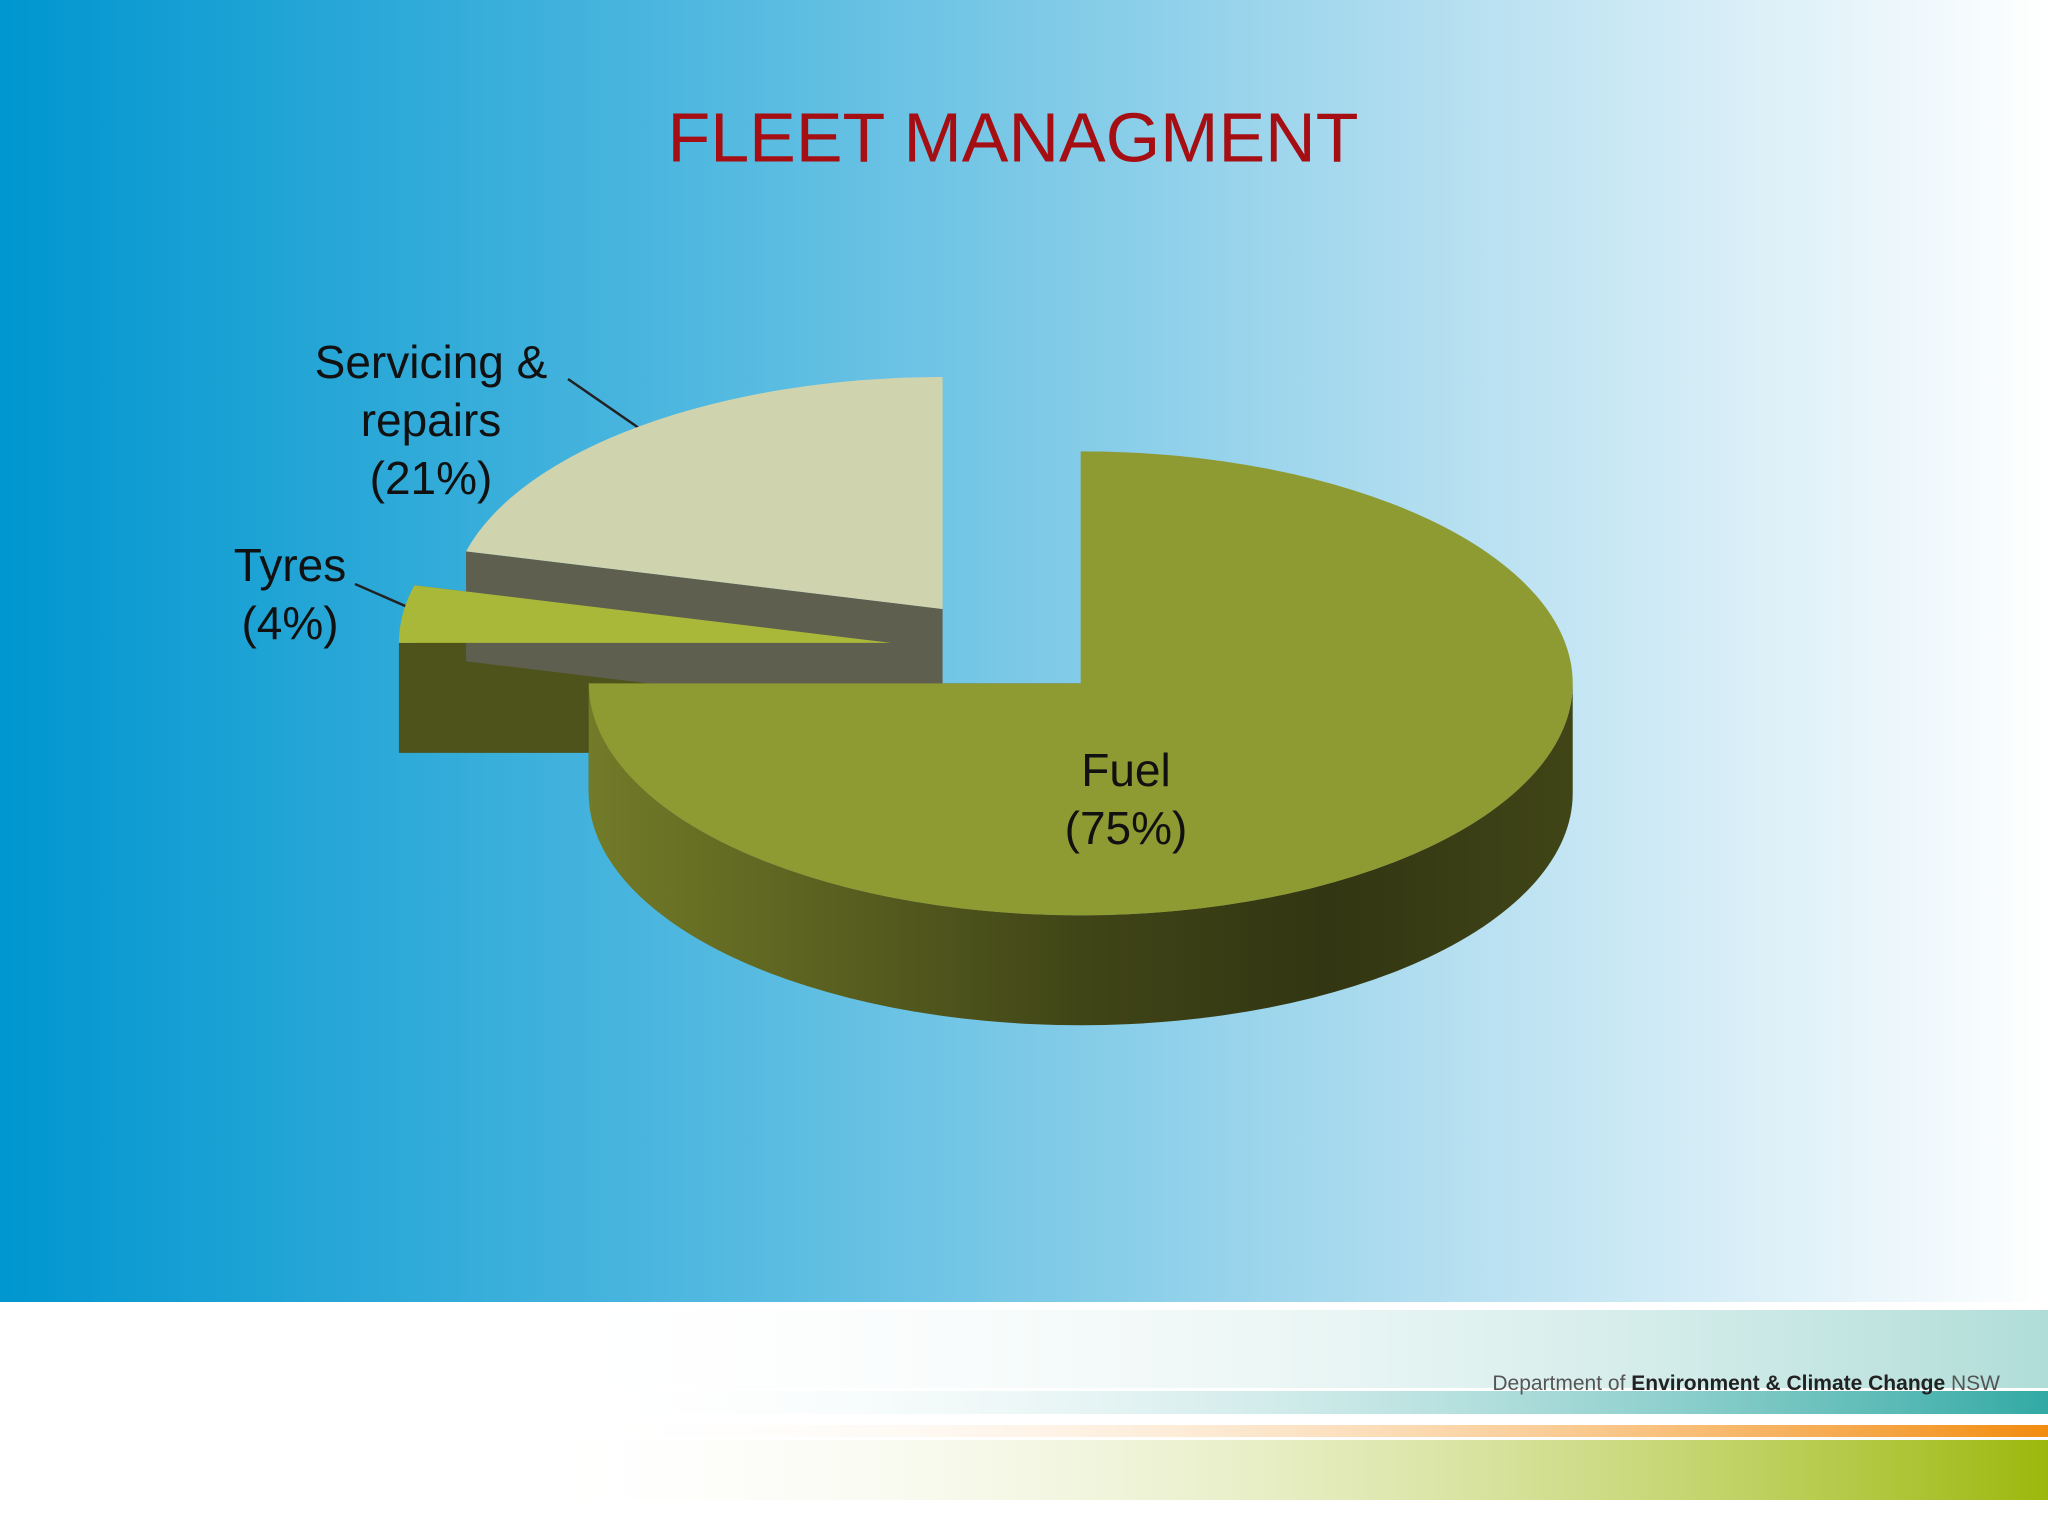  What do you see at coordinates (1126, 770) in the screenshot?
I see `category-label: Fuel` at bounding box center [1126, 770].